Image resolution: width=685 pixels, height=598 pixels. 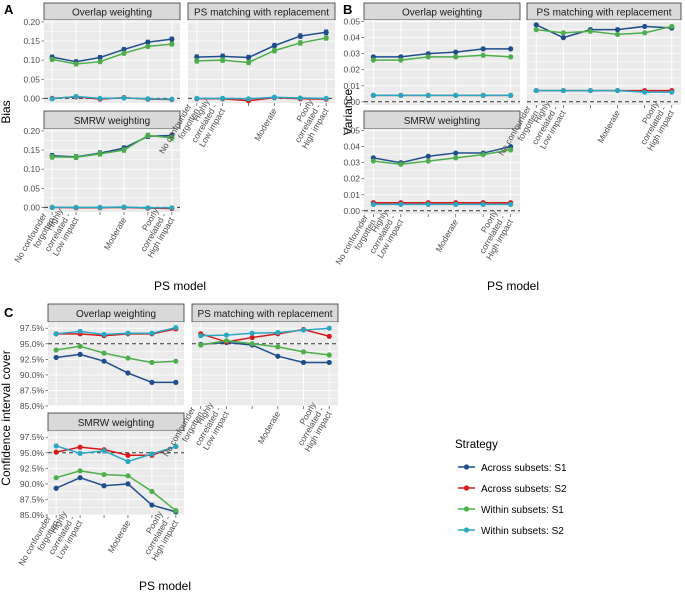 I want to click on figure-letter-b: B, so click(x=347, y=9).